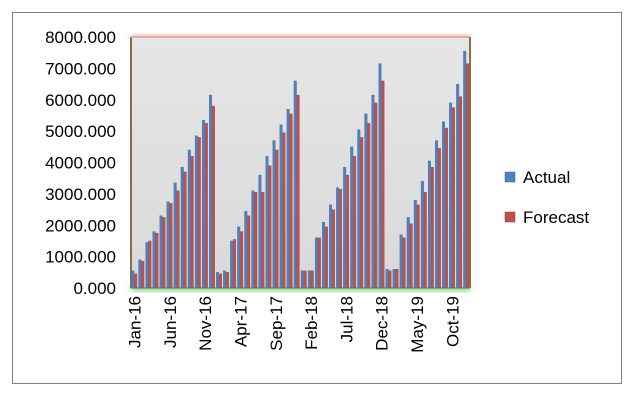  I want to click on x-tick-label: Feb-18, so click(311, 323).